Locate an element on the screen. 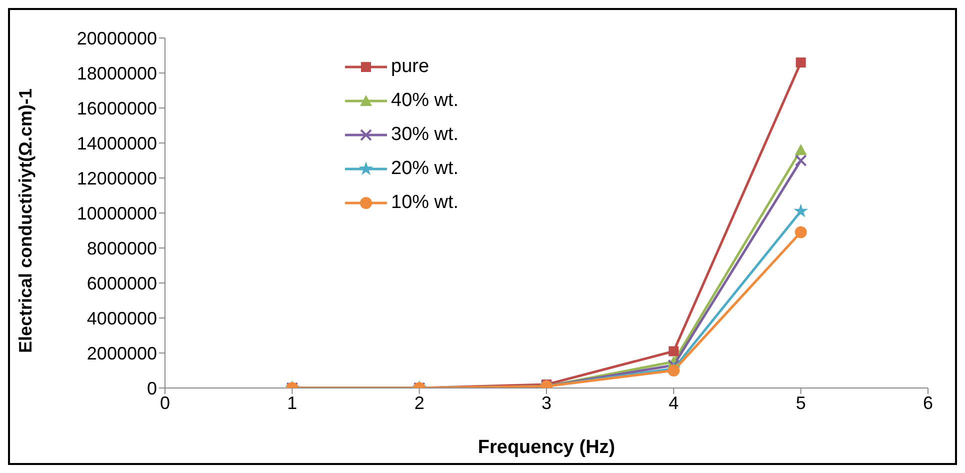  x-tick-label: 5 is located at coordinates (801, 402).